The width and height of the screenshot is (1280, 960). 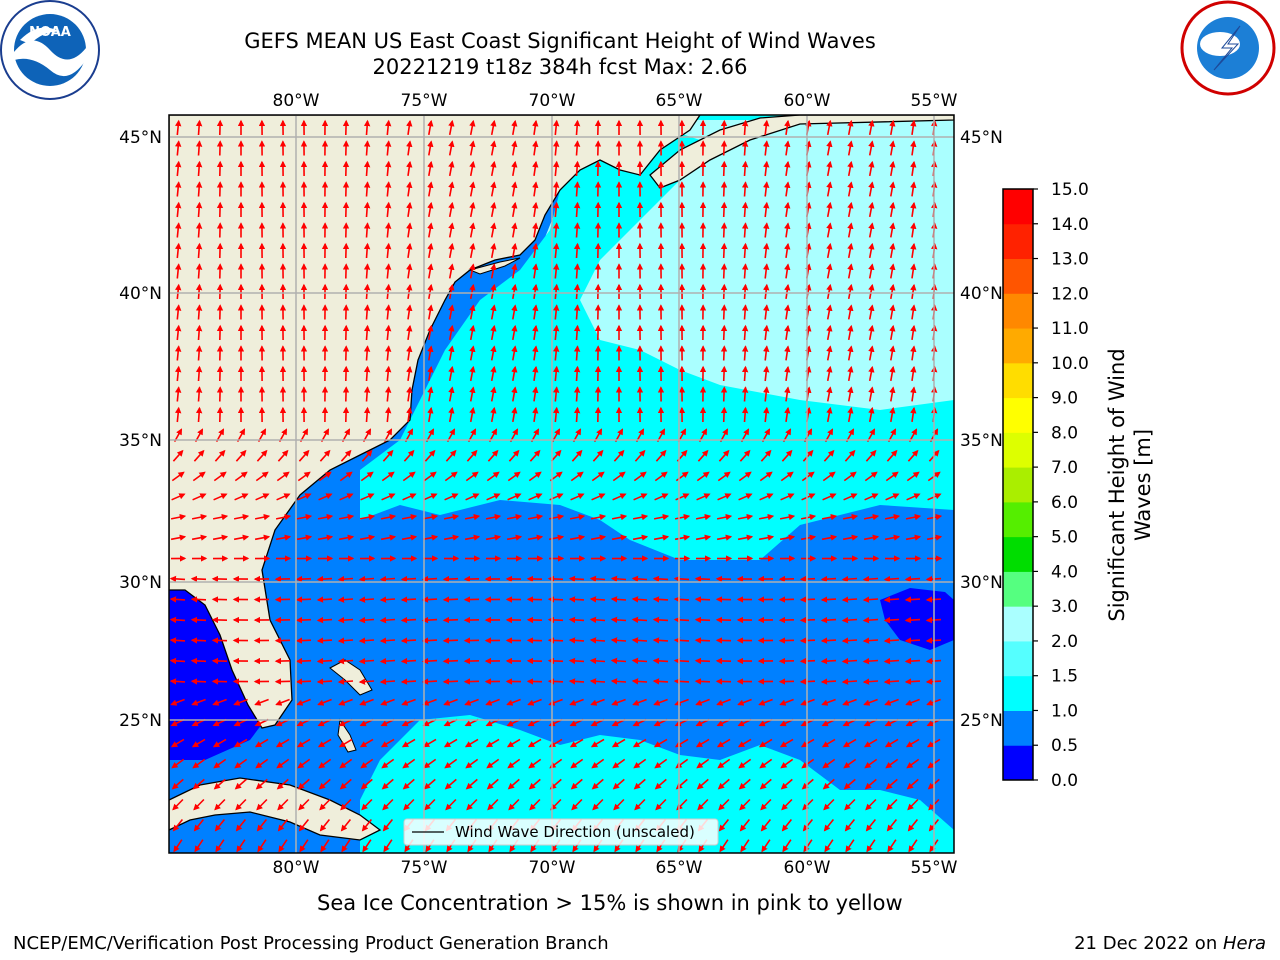 What do you see at coordinates (1143, 485) in the screenshot?
I see `svg-text: Waves [m]` at bounding box center [1143, 485].